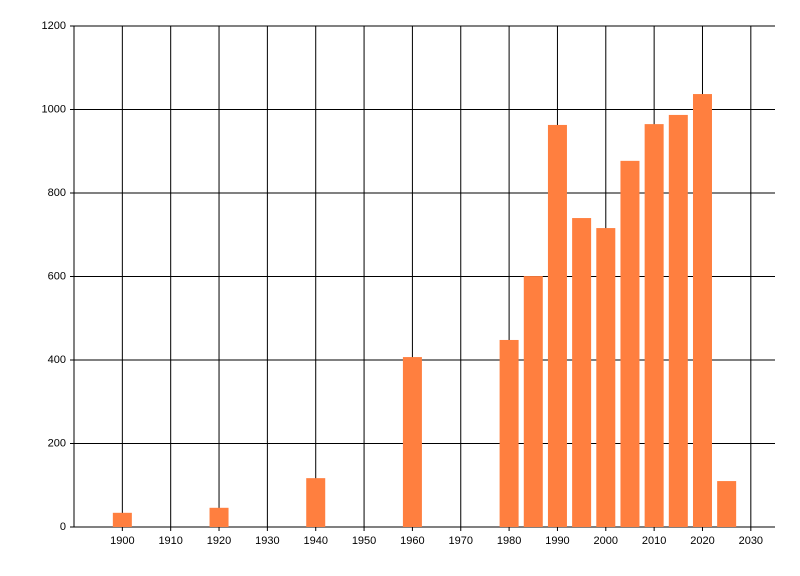  What do you see at coordinates (63, 527) in the screenshot?
I see `y-tick-label: 0` at bounding box center [63, 527].